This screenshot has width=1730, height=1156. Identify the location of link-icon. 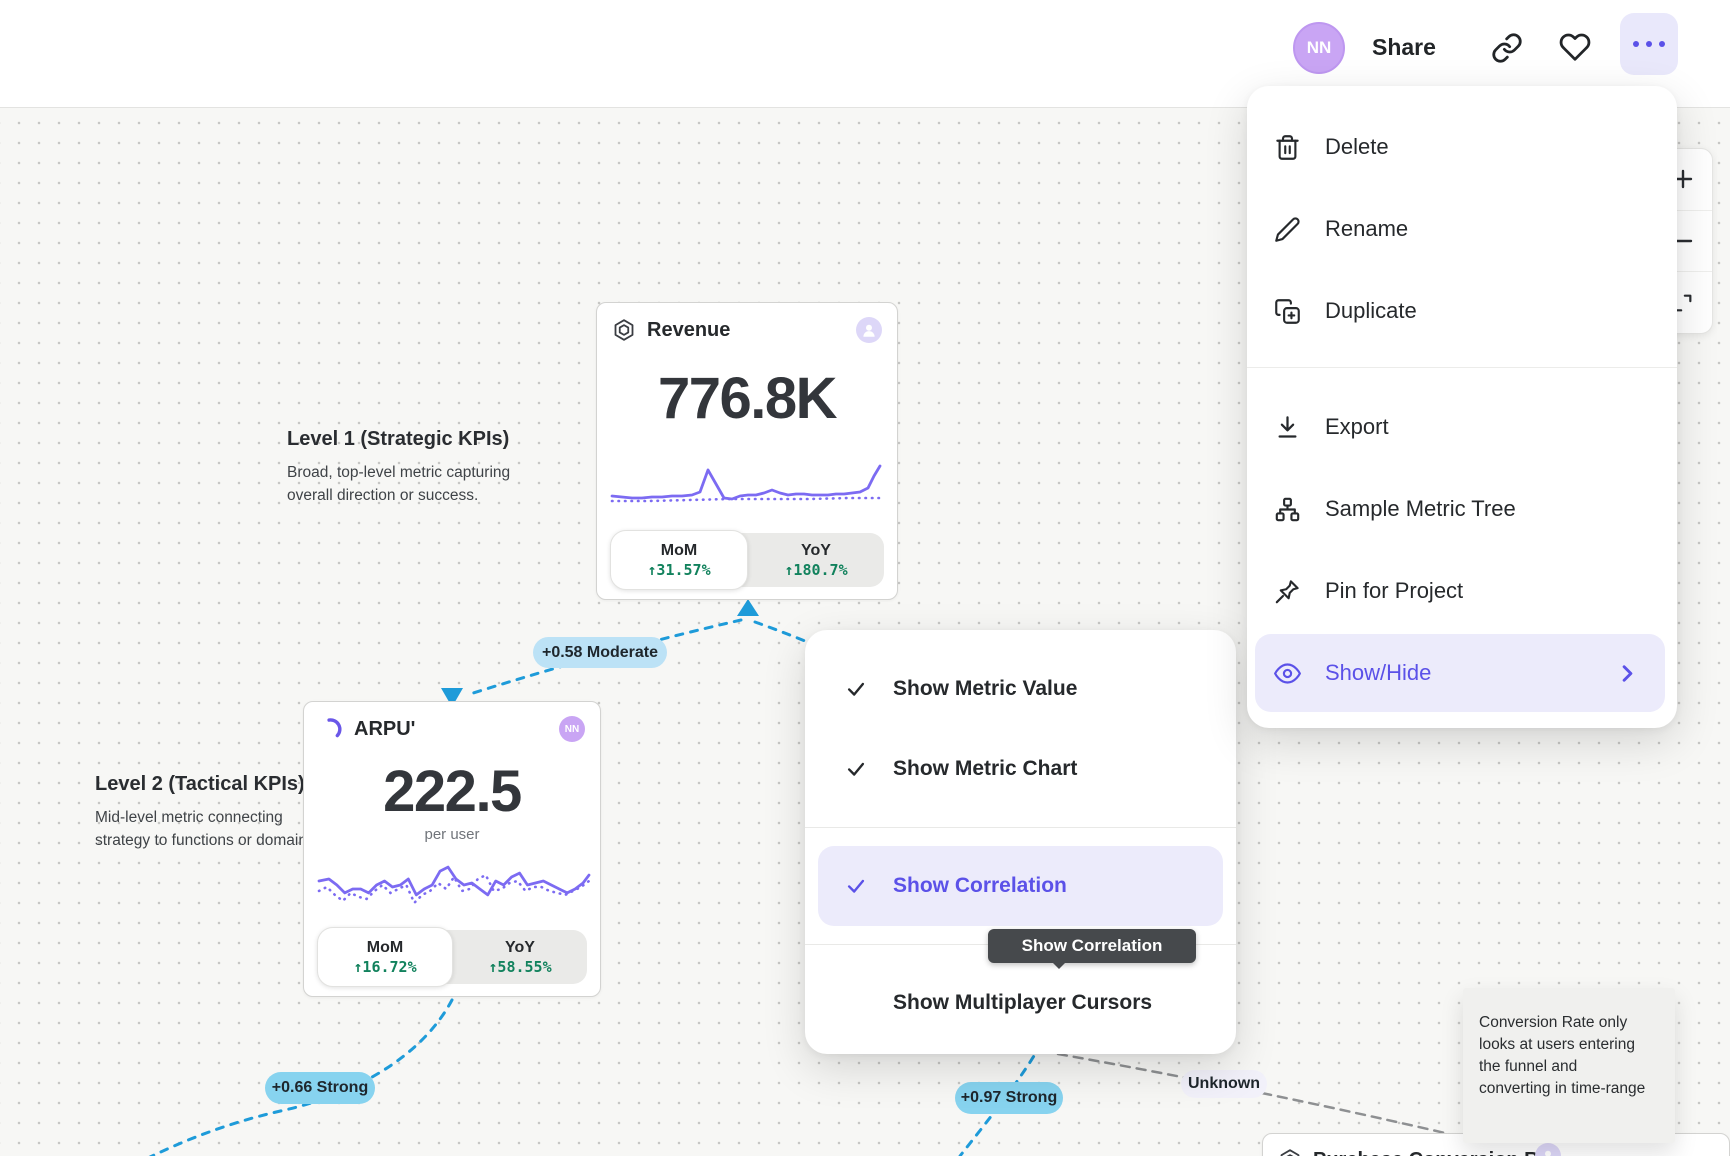
(1507, 48).